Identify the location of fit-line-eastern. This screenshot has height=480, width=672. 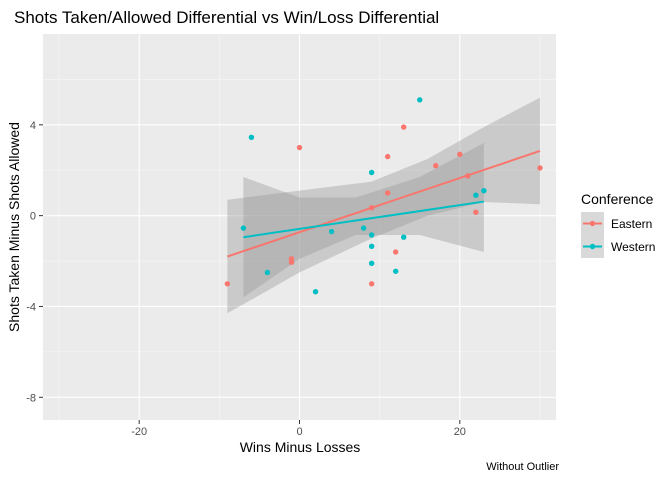
(384, 203).